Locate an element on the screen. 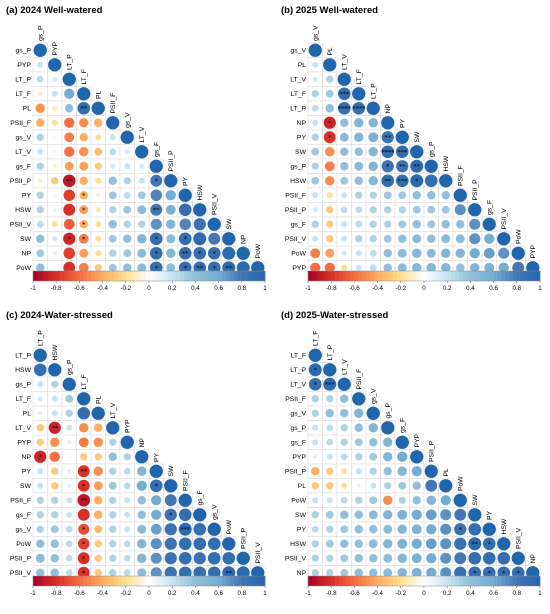 This screenshot has height=614, width=550. column-label: LT_V is located at coordinates (345, 367).